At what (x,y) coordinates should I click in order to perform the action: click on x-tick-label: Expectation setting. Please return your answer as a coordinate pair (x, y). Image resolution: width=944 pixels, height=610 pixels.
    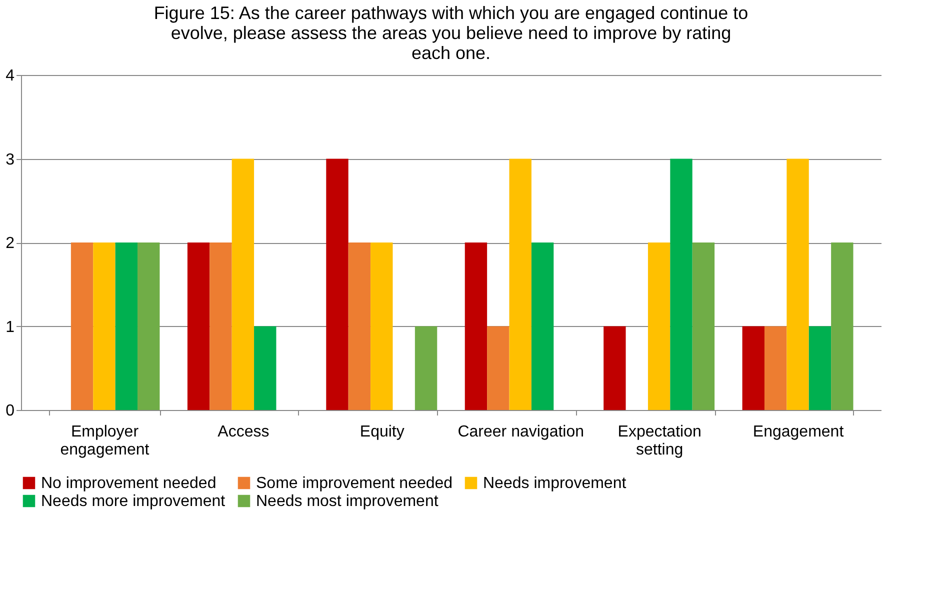
    Looking at the image, I should click on (660, 441).